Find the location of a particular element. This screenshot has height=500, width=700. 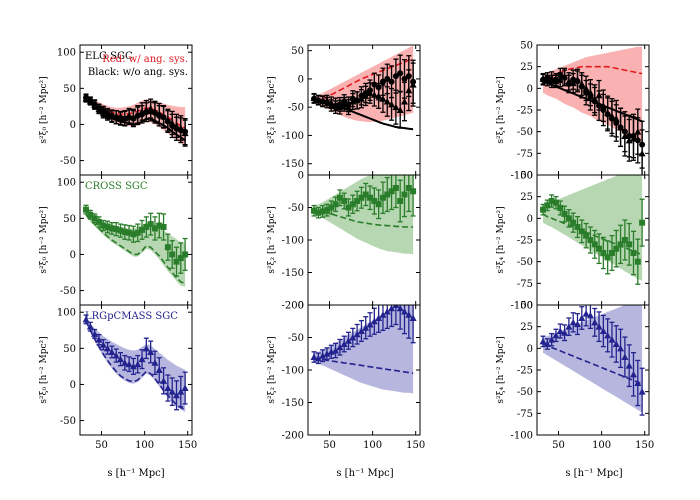

x-axis-label-col1: s [h⁻¹ Mpc] is located at coordinates (364, 473).